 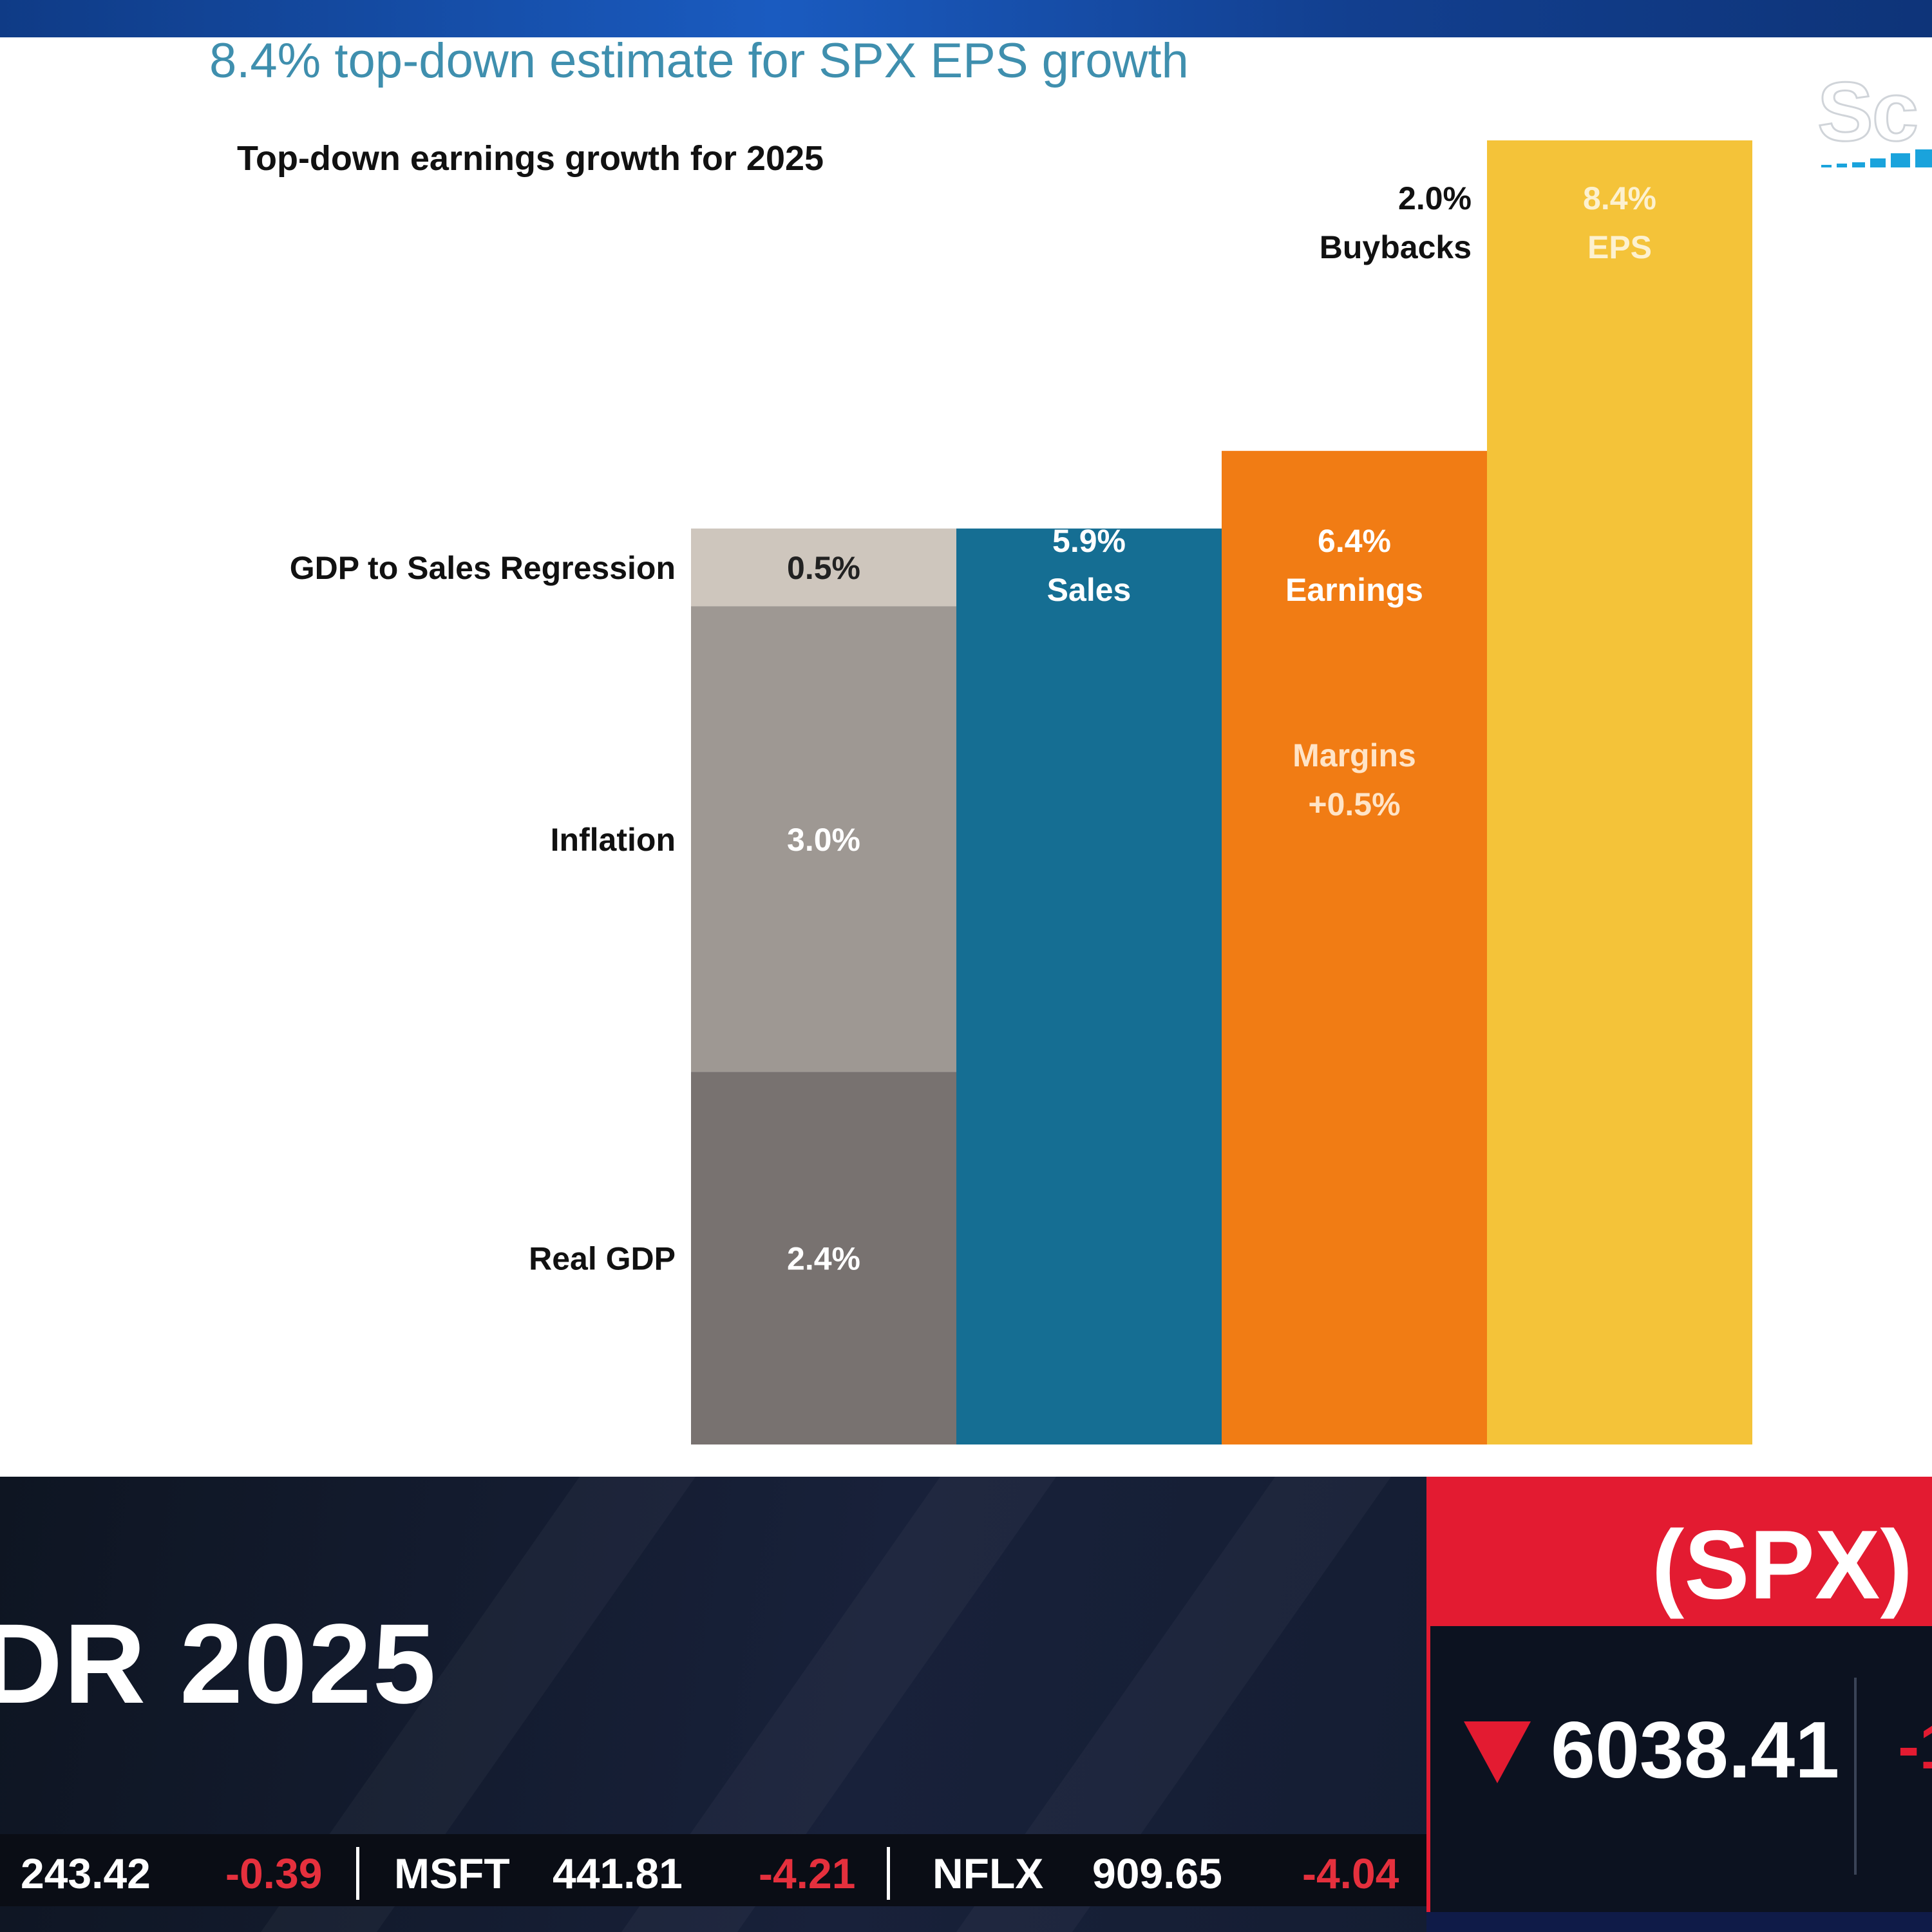 I want to click on down-arrow-icon, so click(x=1498, y=1752).